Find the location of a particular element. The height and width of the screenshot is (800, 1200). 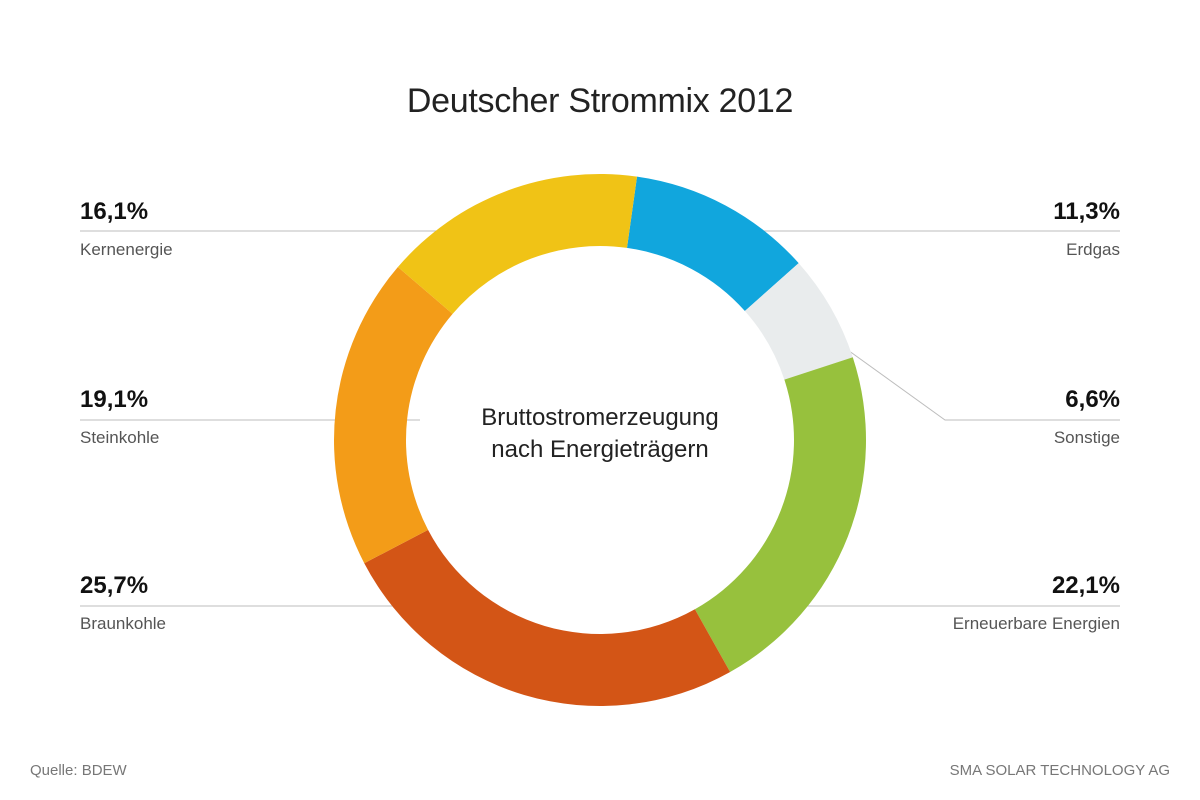

category-label-erdgas: Erdgas is located at coordinates (1093, 249).